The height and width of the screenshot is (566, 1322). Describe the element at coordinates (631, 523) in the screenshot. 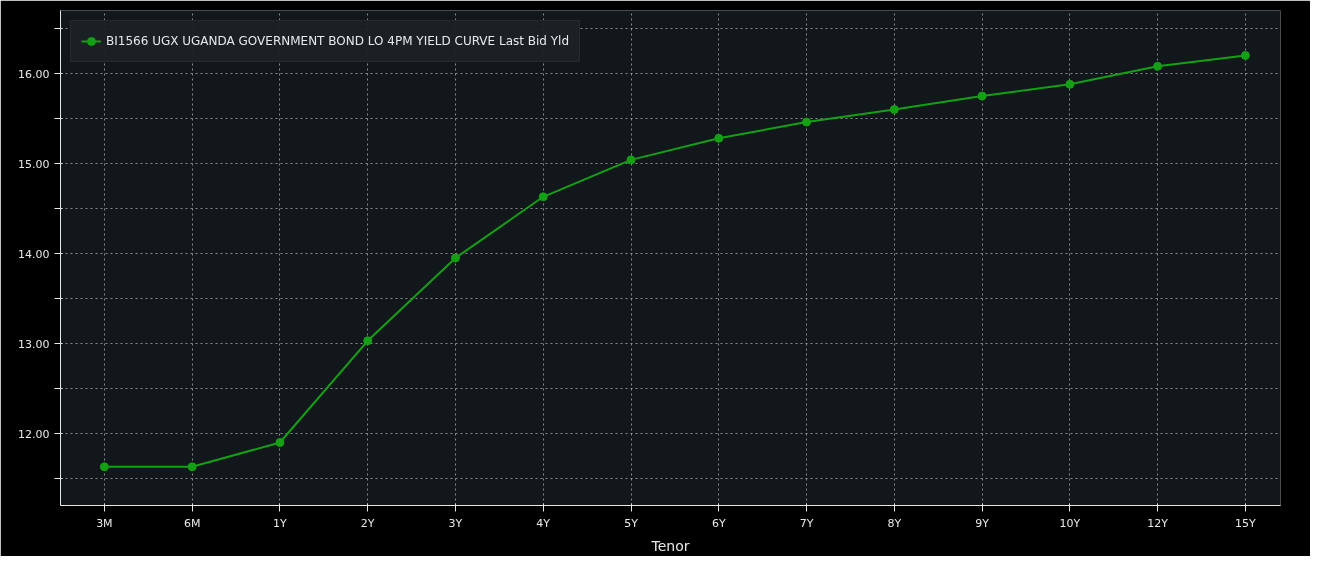

I see `x-tick-label: 5Y` at that location.